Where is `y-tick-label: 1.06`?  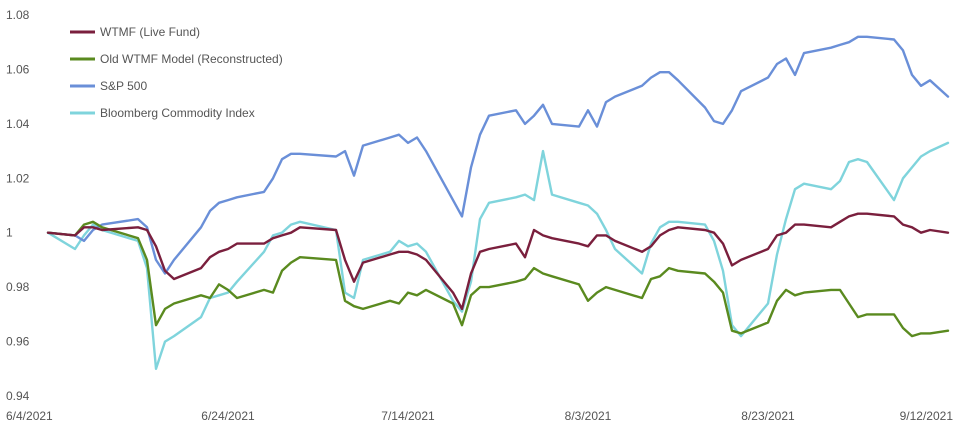
y-tick-label: 1.06 is located at coordinates (18, 69).